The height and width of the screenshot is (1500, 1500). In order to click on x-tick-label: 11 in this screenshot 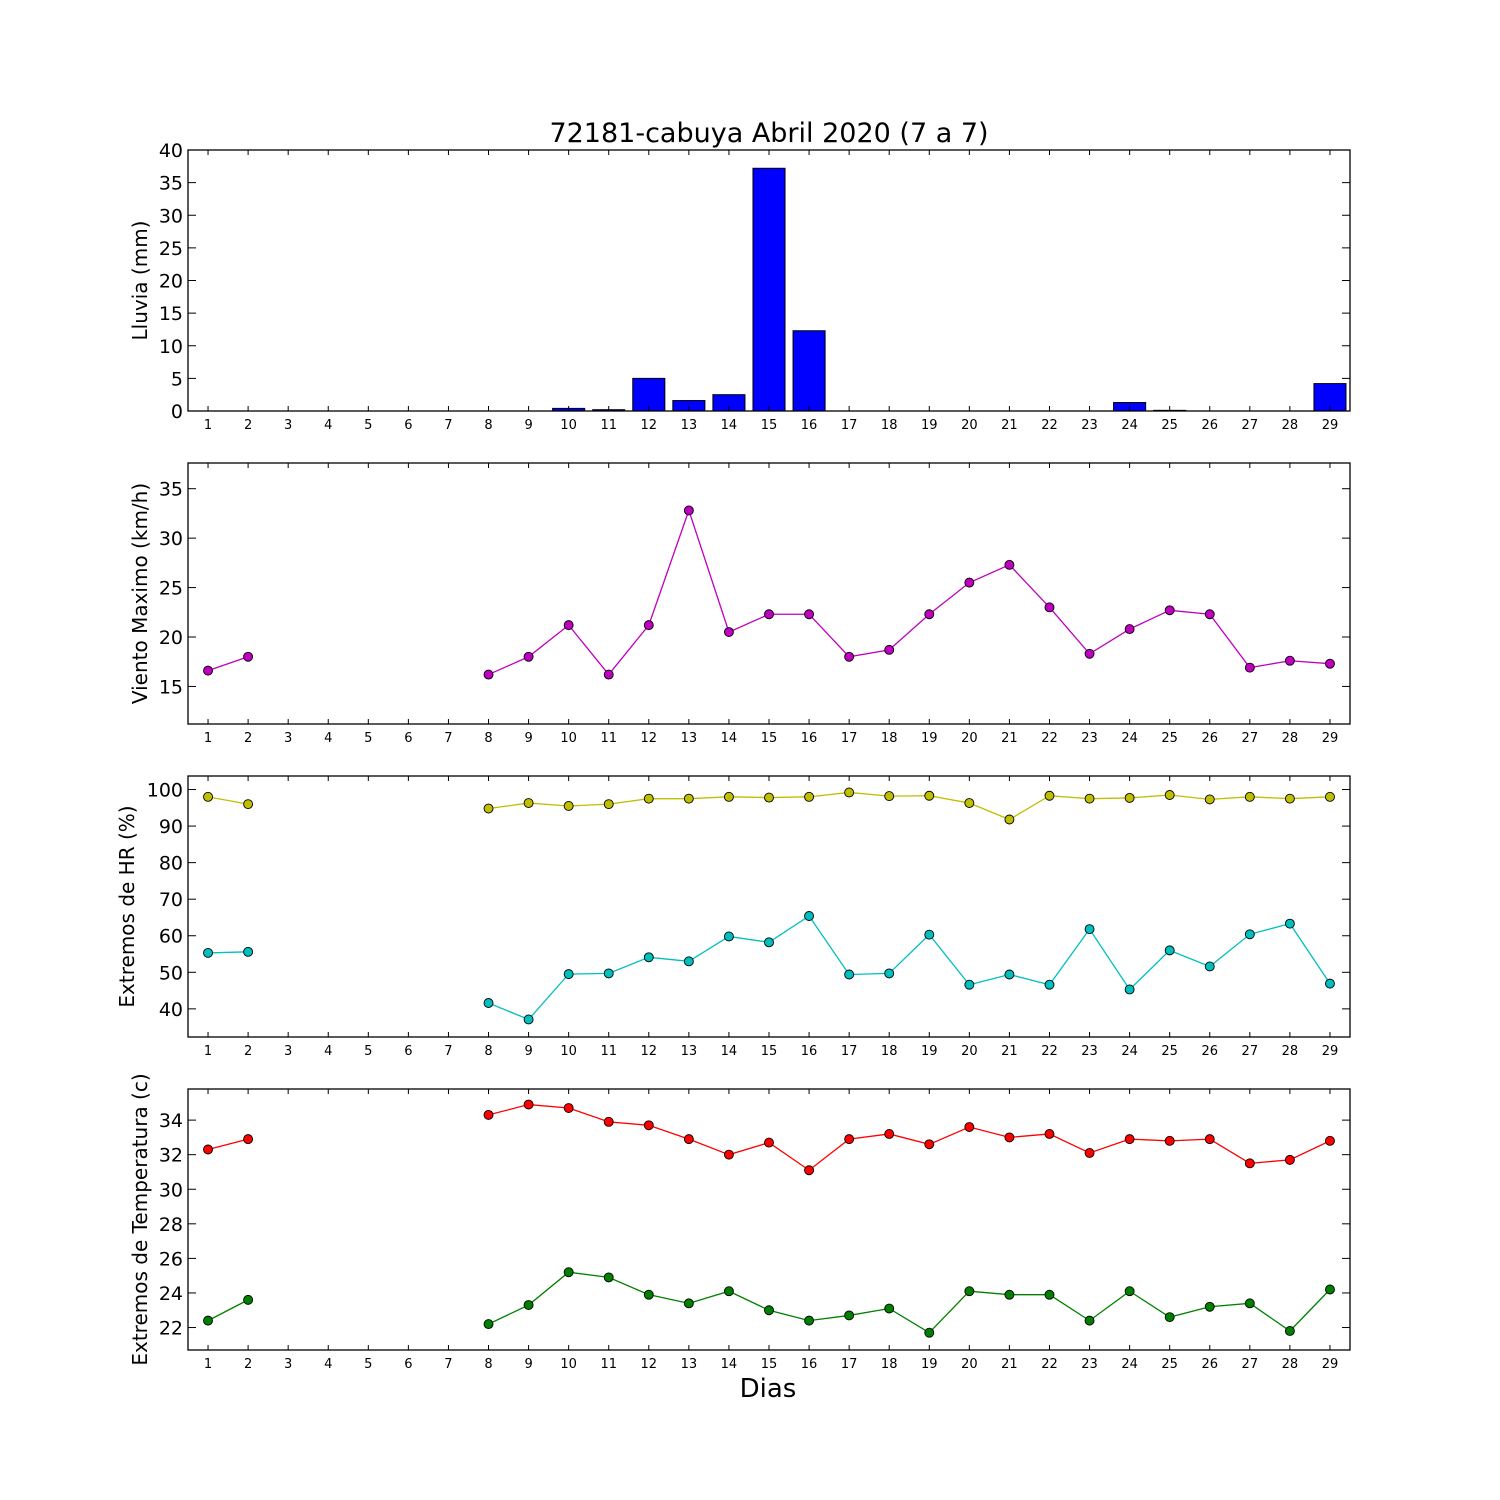, I will do `click(608, 738)`.